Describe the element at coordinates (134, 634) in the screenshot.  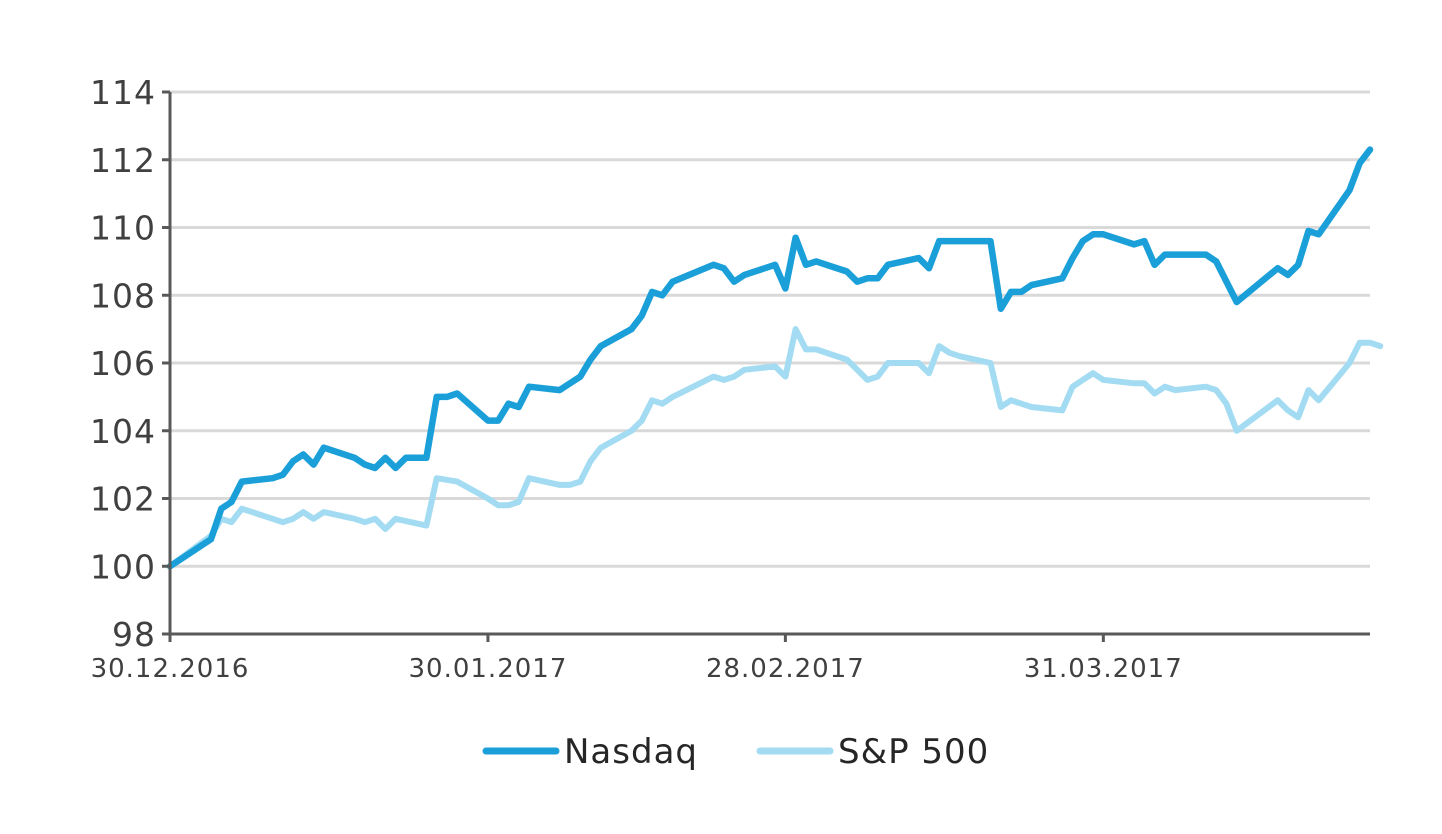
I see `y-tick-label: 98` at that location.